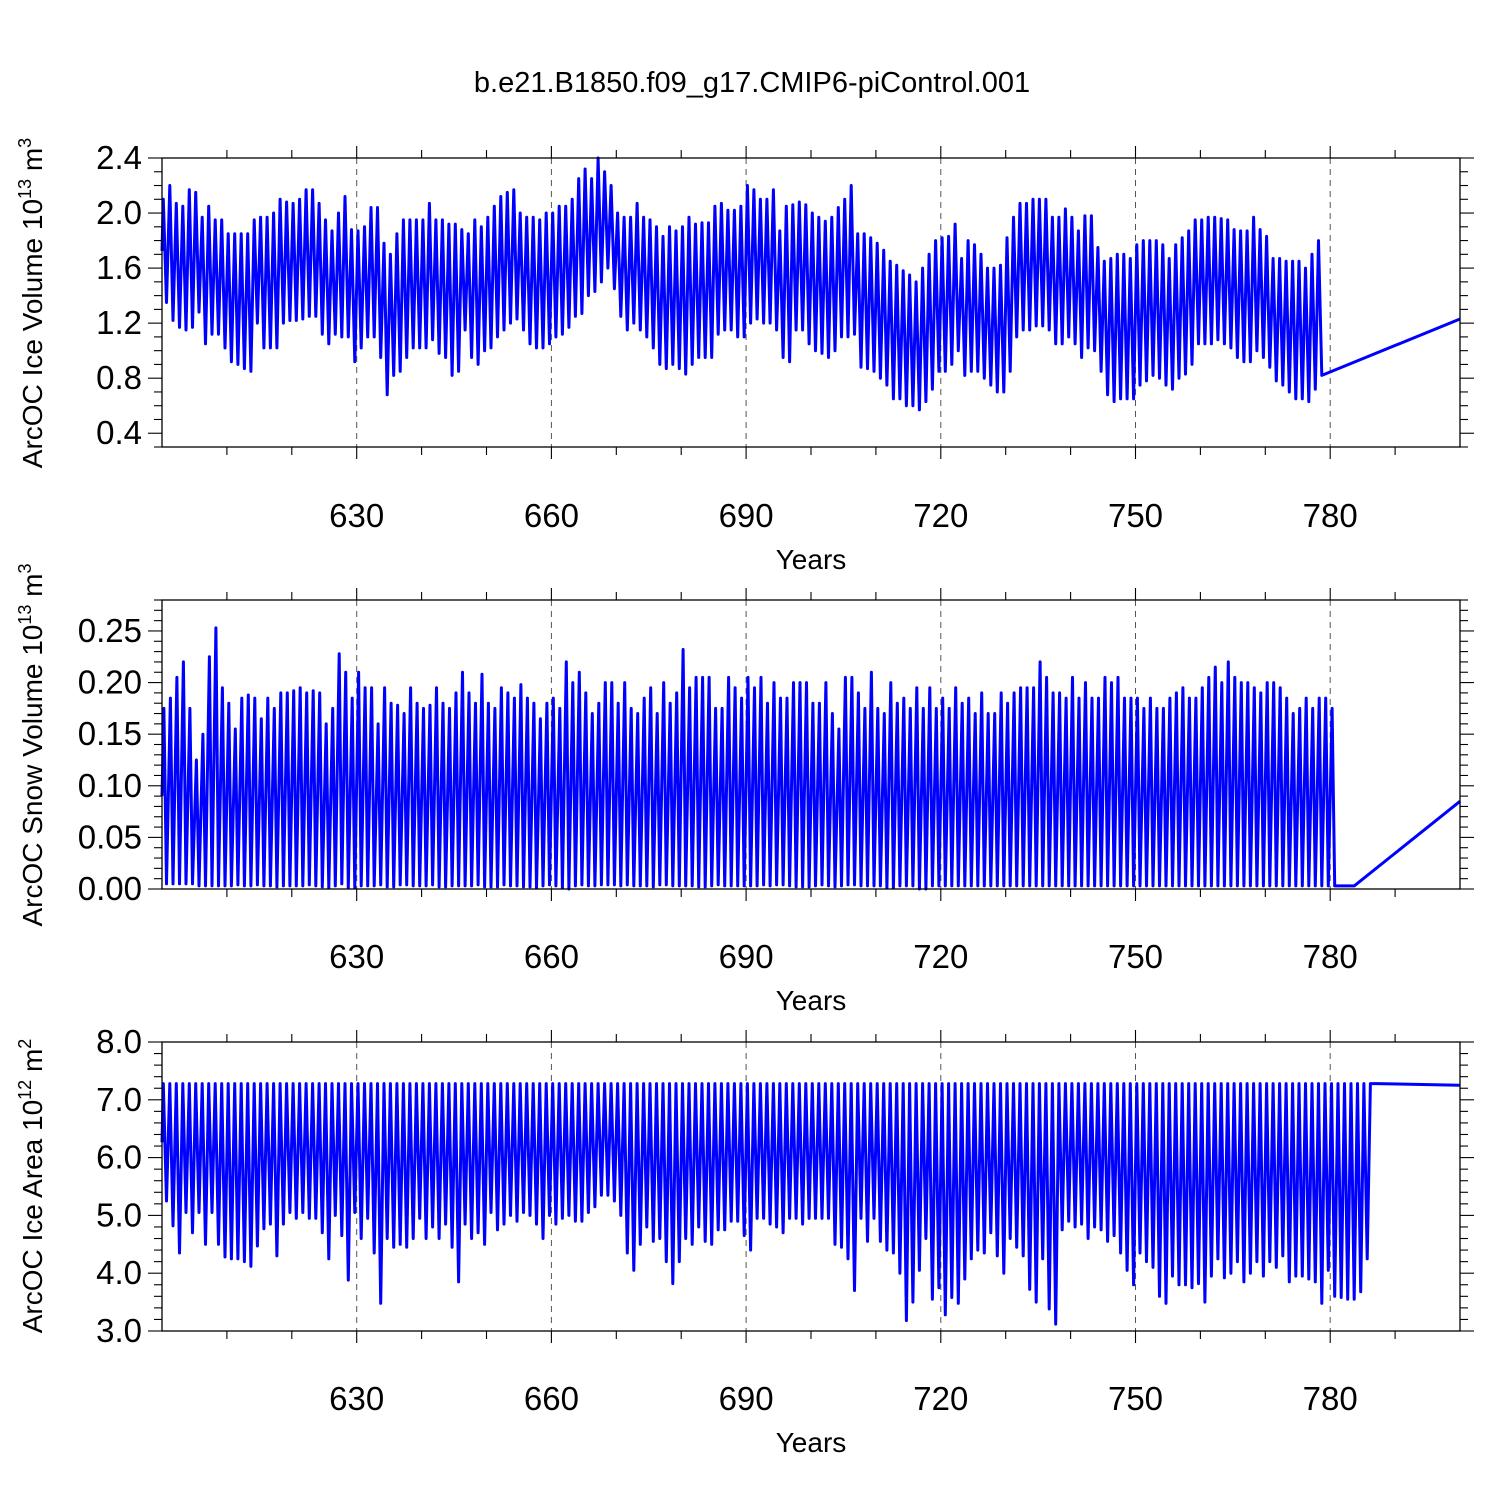  What do you see at coordinates (119, 1099) in the screenshot?
I see `y-tick-label: 7.0` at bounding box center [119, 1099].